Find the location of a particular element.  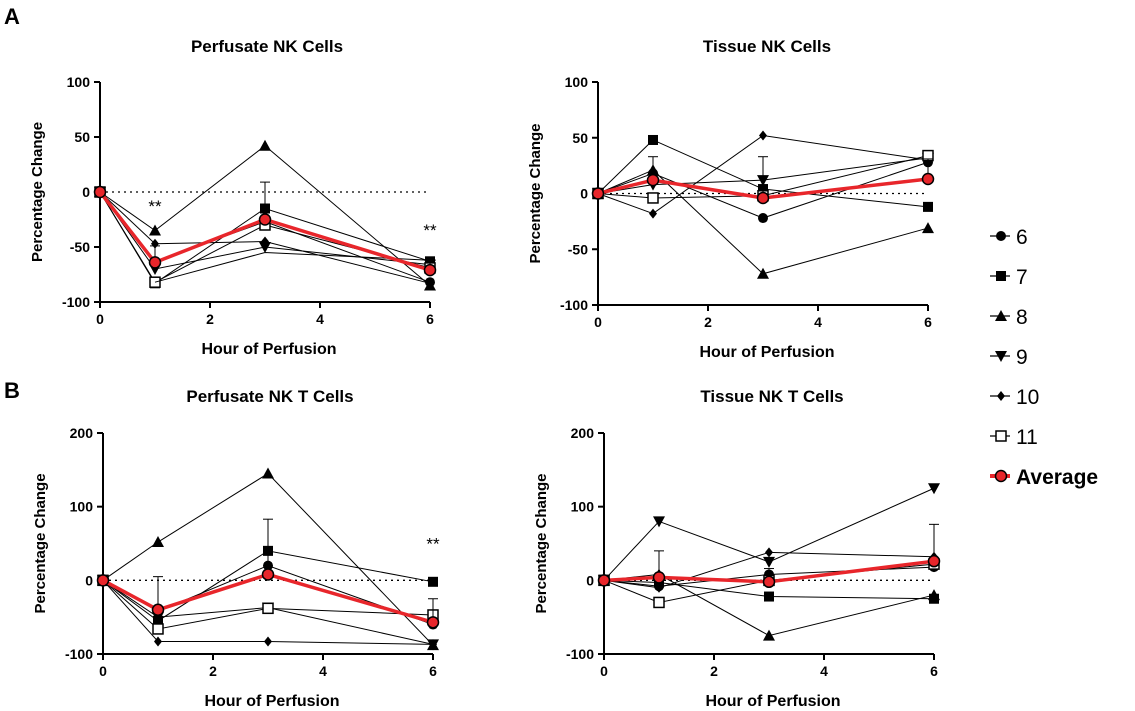

significance-marker: ** is located at coordinates (433, 543).